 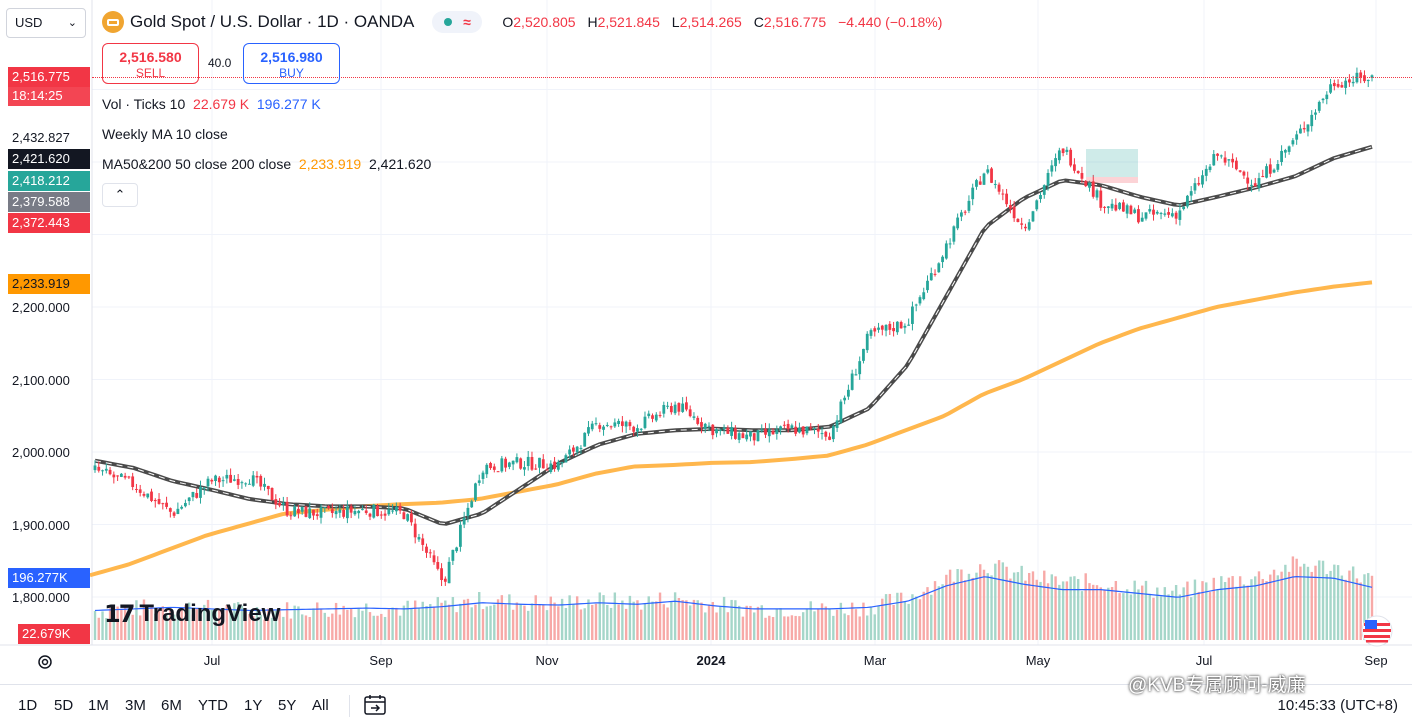 What do you see at coordinates (288, 104) in the screenshot?
I see `volume-ma-legend-value: 196.277 K` at bounding box center [288, 104].